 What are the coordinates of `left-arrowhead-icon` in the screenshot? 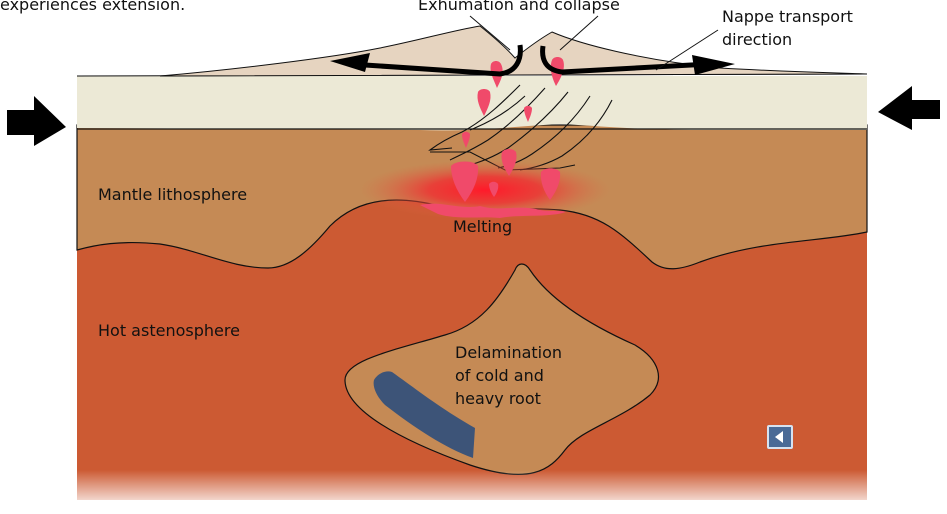 It's located at (350, 62).